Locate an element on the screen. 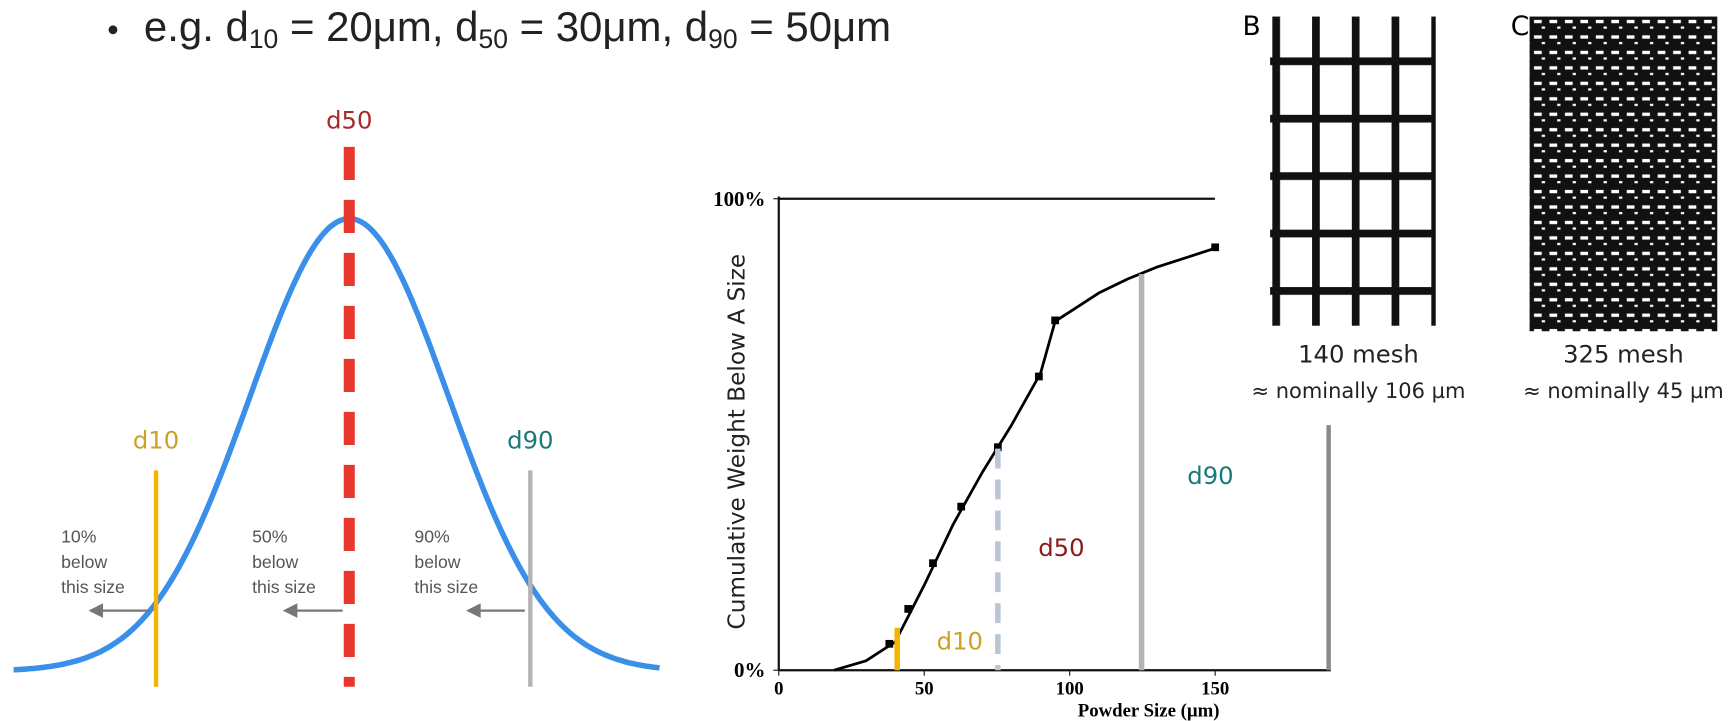 Image resolution: width=1732 pixels, height=721 pixels. note-text: 50% is located at coordinates (270, 536).